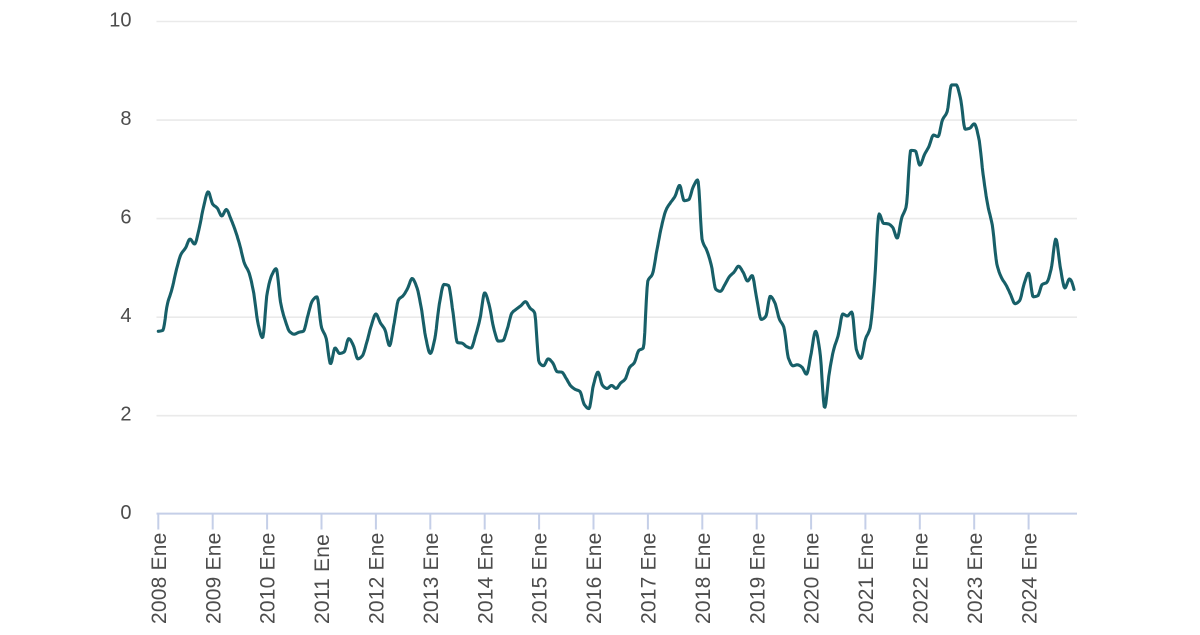 This screenshot has width=1200, height=635. Describe the element at coordinates (975, 578) in the screenshot. I see `svg-text: 2023 Ene` at that location.